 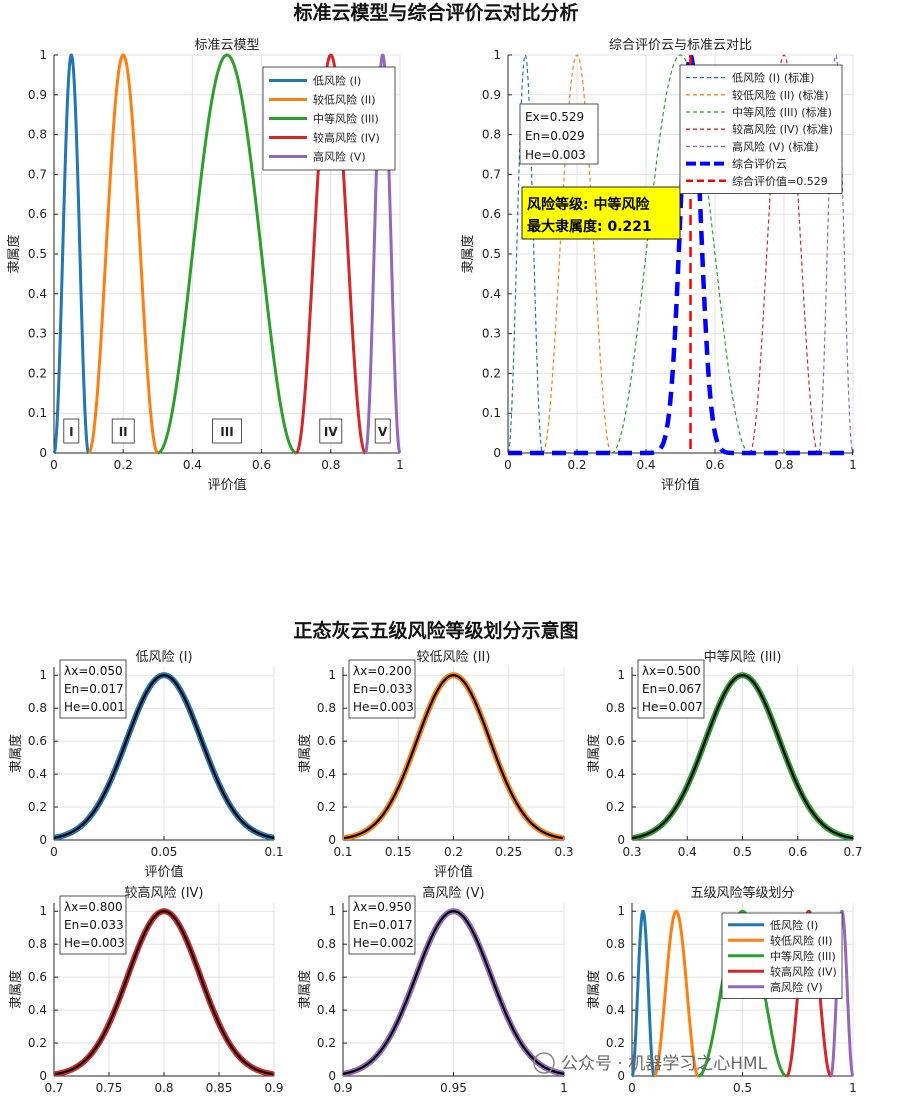 What do you see at coordinates (773, 78) in the screenshot?
I see `legend-entry: 低风险 (I) (标准)` at bounding box center [773, 78].